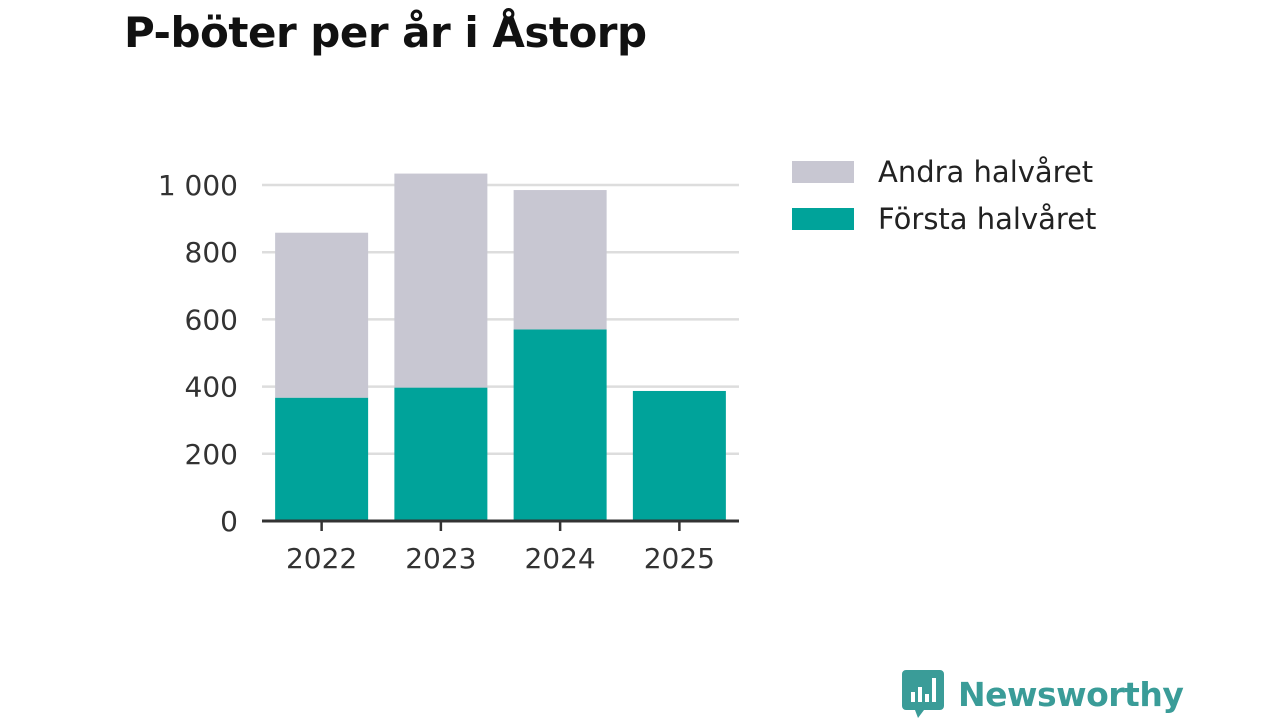  I want to click on newsworthy-logo-icon, so click(923, 694).